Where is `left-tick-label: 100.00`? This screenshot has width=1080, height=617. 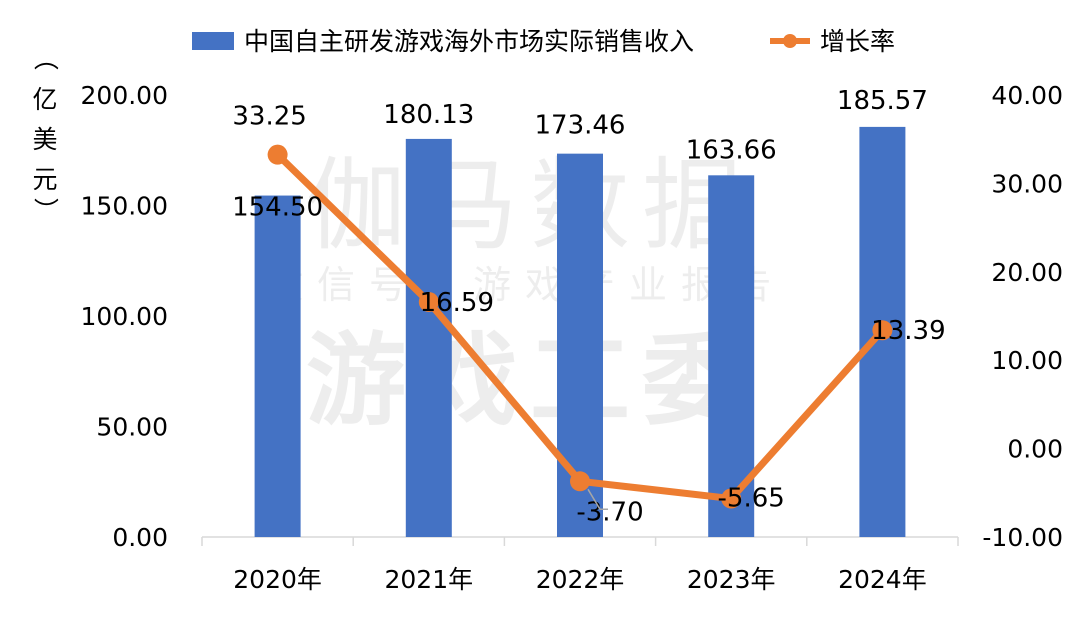
left-tick-label: 100.00 is located at coordinates (124, 316).